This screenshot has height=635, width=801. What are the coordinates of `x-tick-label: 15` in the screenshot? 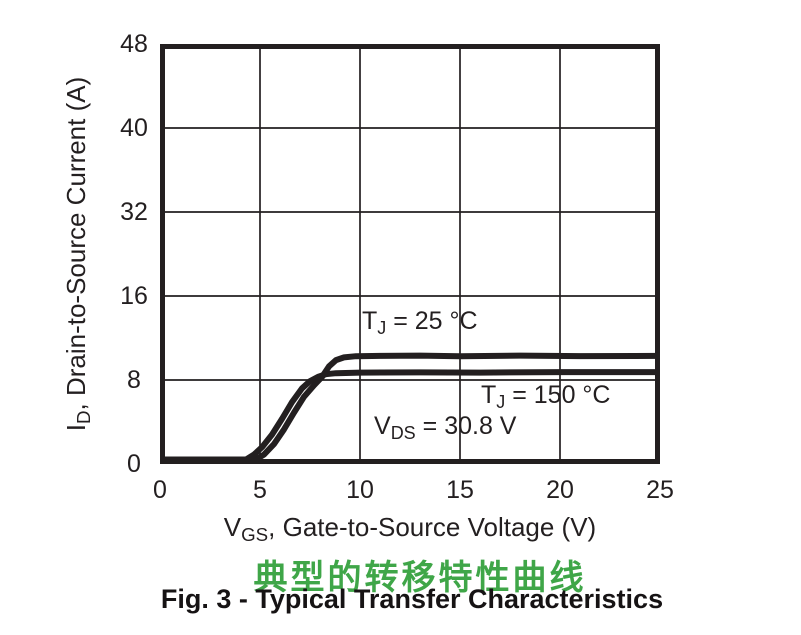 It's located at (460, 490).